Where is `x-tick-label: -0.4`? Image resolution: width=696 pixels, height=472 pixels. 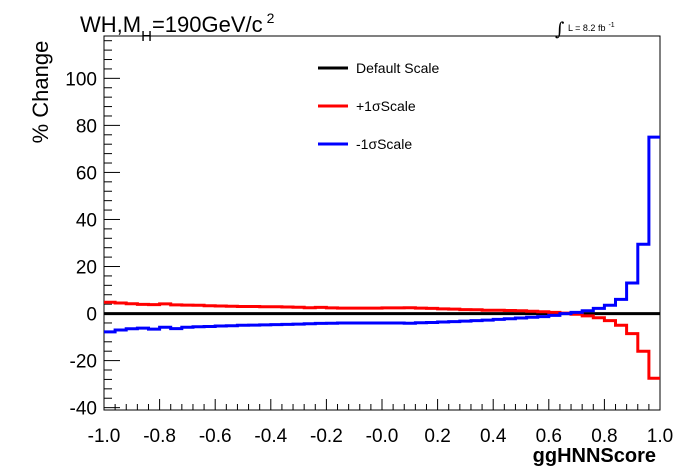
x-tick-label: -0.4 is located at coordinates (270, 436).